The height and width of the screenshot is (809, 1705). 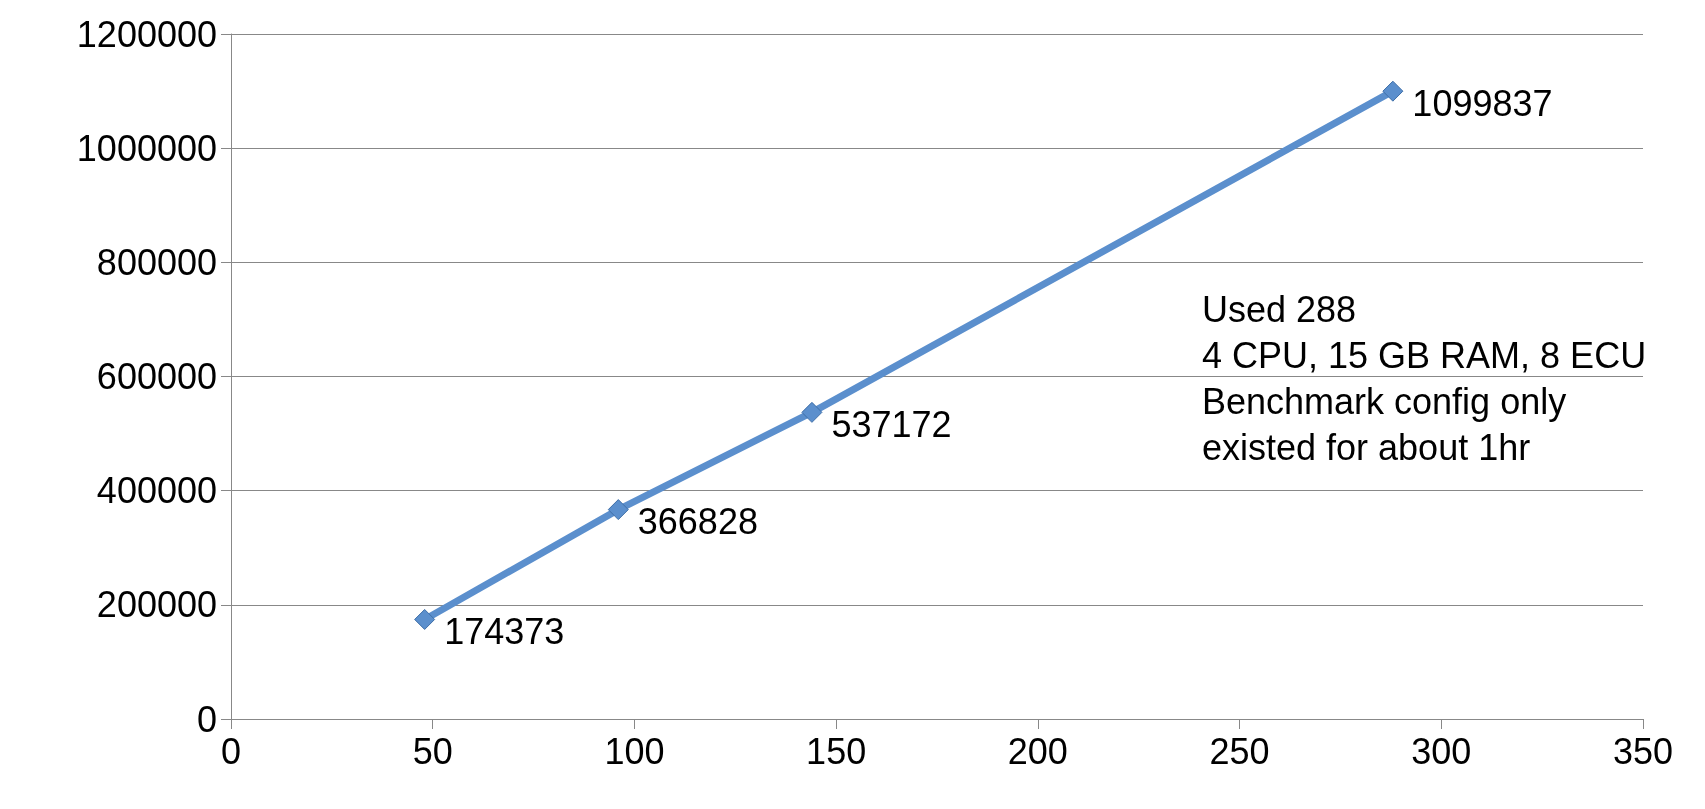 What do you see at coordinates (1482, 103) in the screenshot?
I see `data-label: 1099837` at bounding box center [1482, 103].